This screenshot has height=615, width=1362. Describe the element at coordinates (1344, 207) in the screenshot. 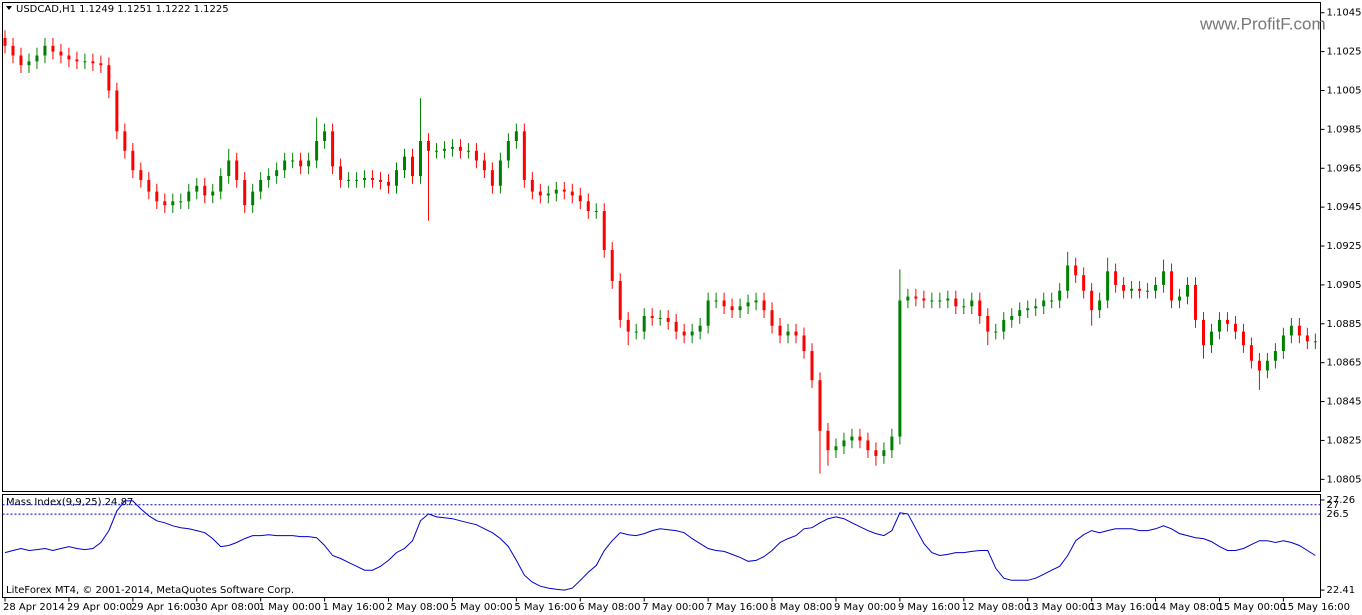

I see `y-tick-label: 1.0945` at that location.